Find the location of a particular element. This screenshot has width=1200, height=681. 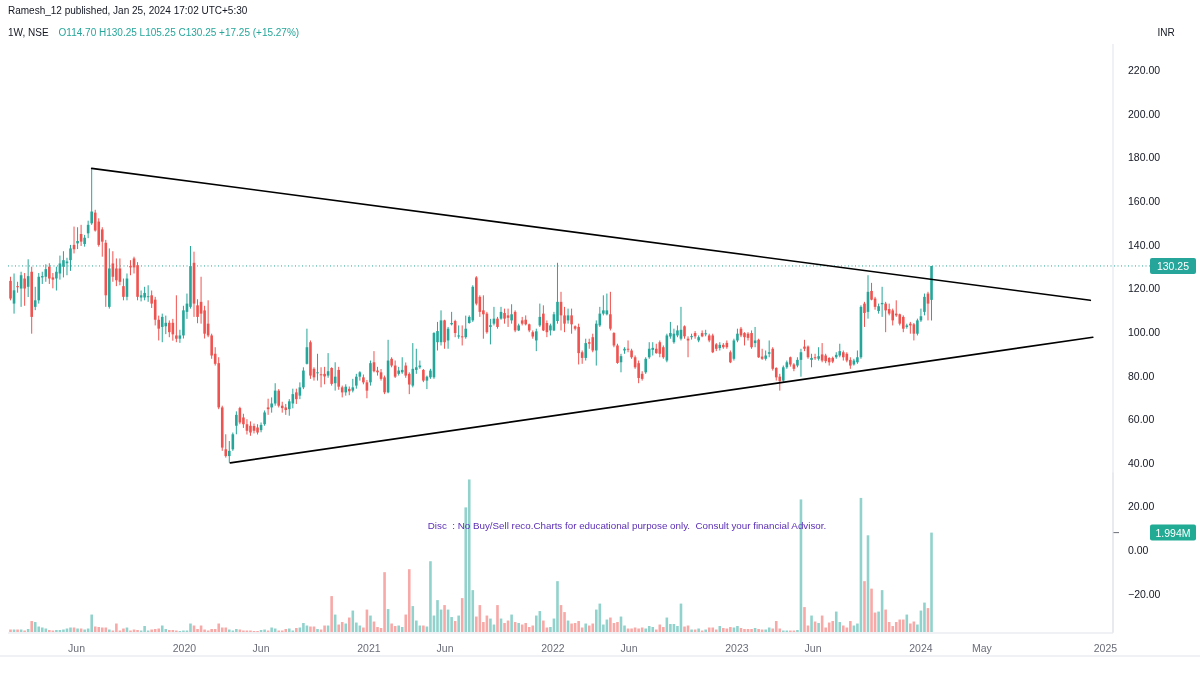

y-tick-label: 1.994M is located at coordinates (1173, 532).